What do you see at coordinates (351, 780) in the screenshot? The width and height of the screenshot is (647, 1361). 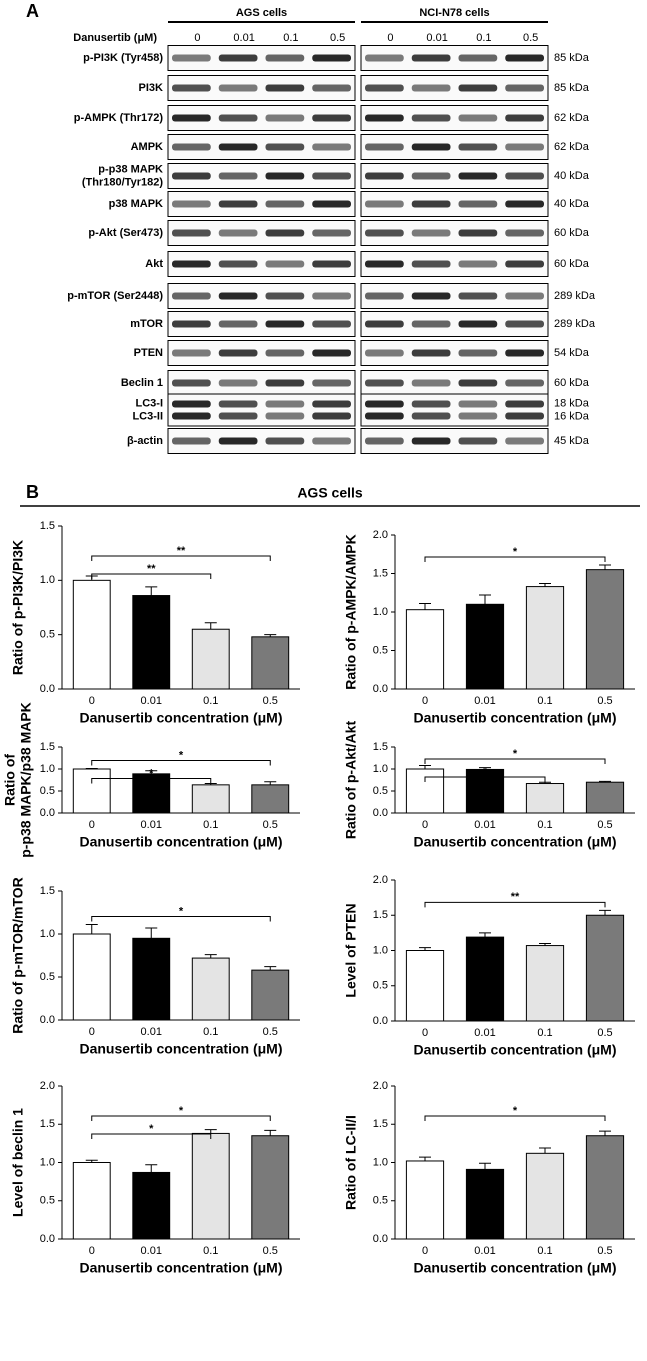 I see `y-axis-label: Ratio of p-Akt/Akt` at bounding box center [351, 780].